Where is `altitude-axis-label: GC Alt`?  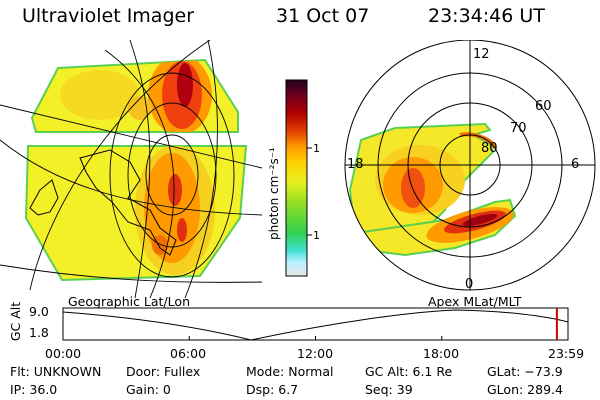 altitude-axis-label: GC Alt is located at coordinates (16, 321).